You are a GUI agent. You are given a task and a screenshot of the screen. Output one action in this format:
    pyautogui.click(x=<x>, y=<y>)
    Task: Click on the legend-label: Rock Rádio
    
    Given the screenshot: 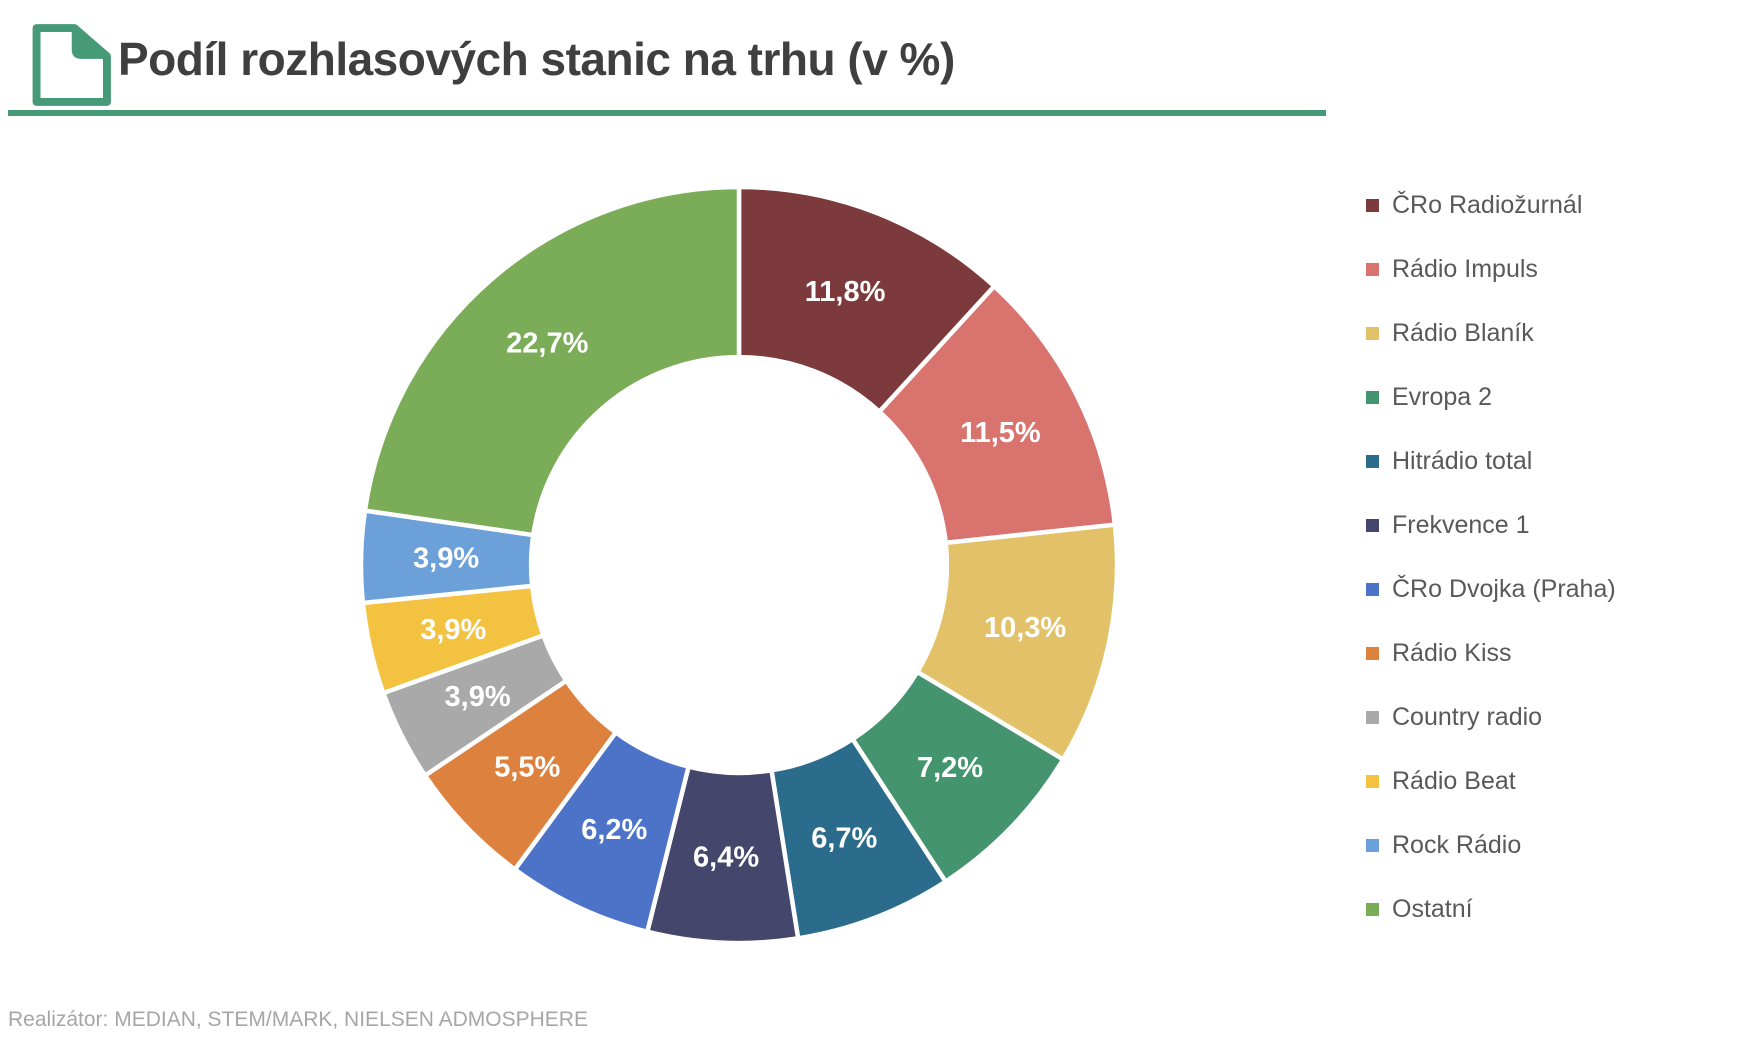 What is the action you would take?
    pyautogui.click(x=1457, y=844)
    